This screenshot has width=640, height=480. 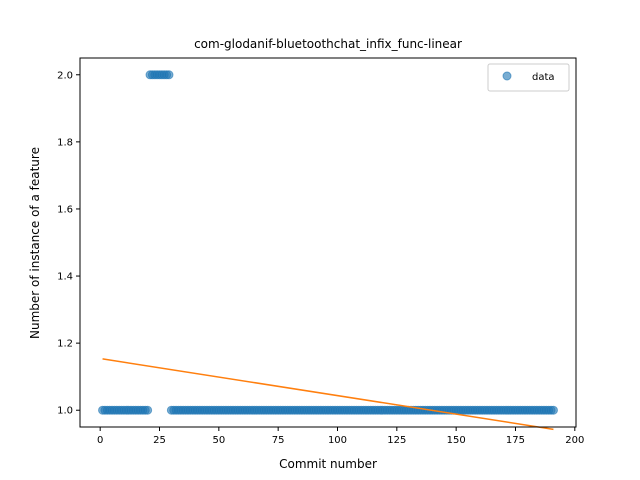 I want to click on x-tick-label: 150, so click(x=456, y=440).